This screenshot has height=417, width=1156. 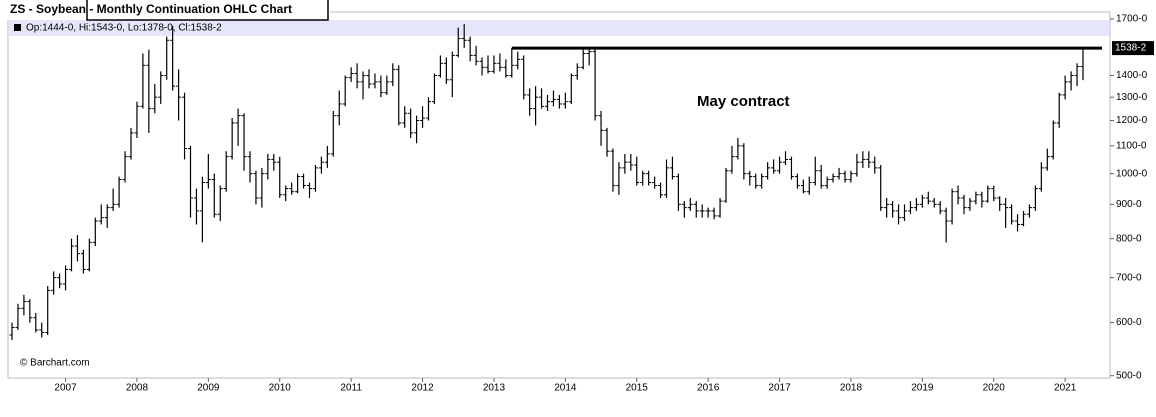 What do you see at coordinates (1129, 375) in the screenshot?
I see `y-tick-label: 500-0` at bounding box center [1129, 375].